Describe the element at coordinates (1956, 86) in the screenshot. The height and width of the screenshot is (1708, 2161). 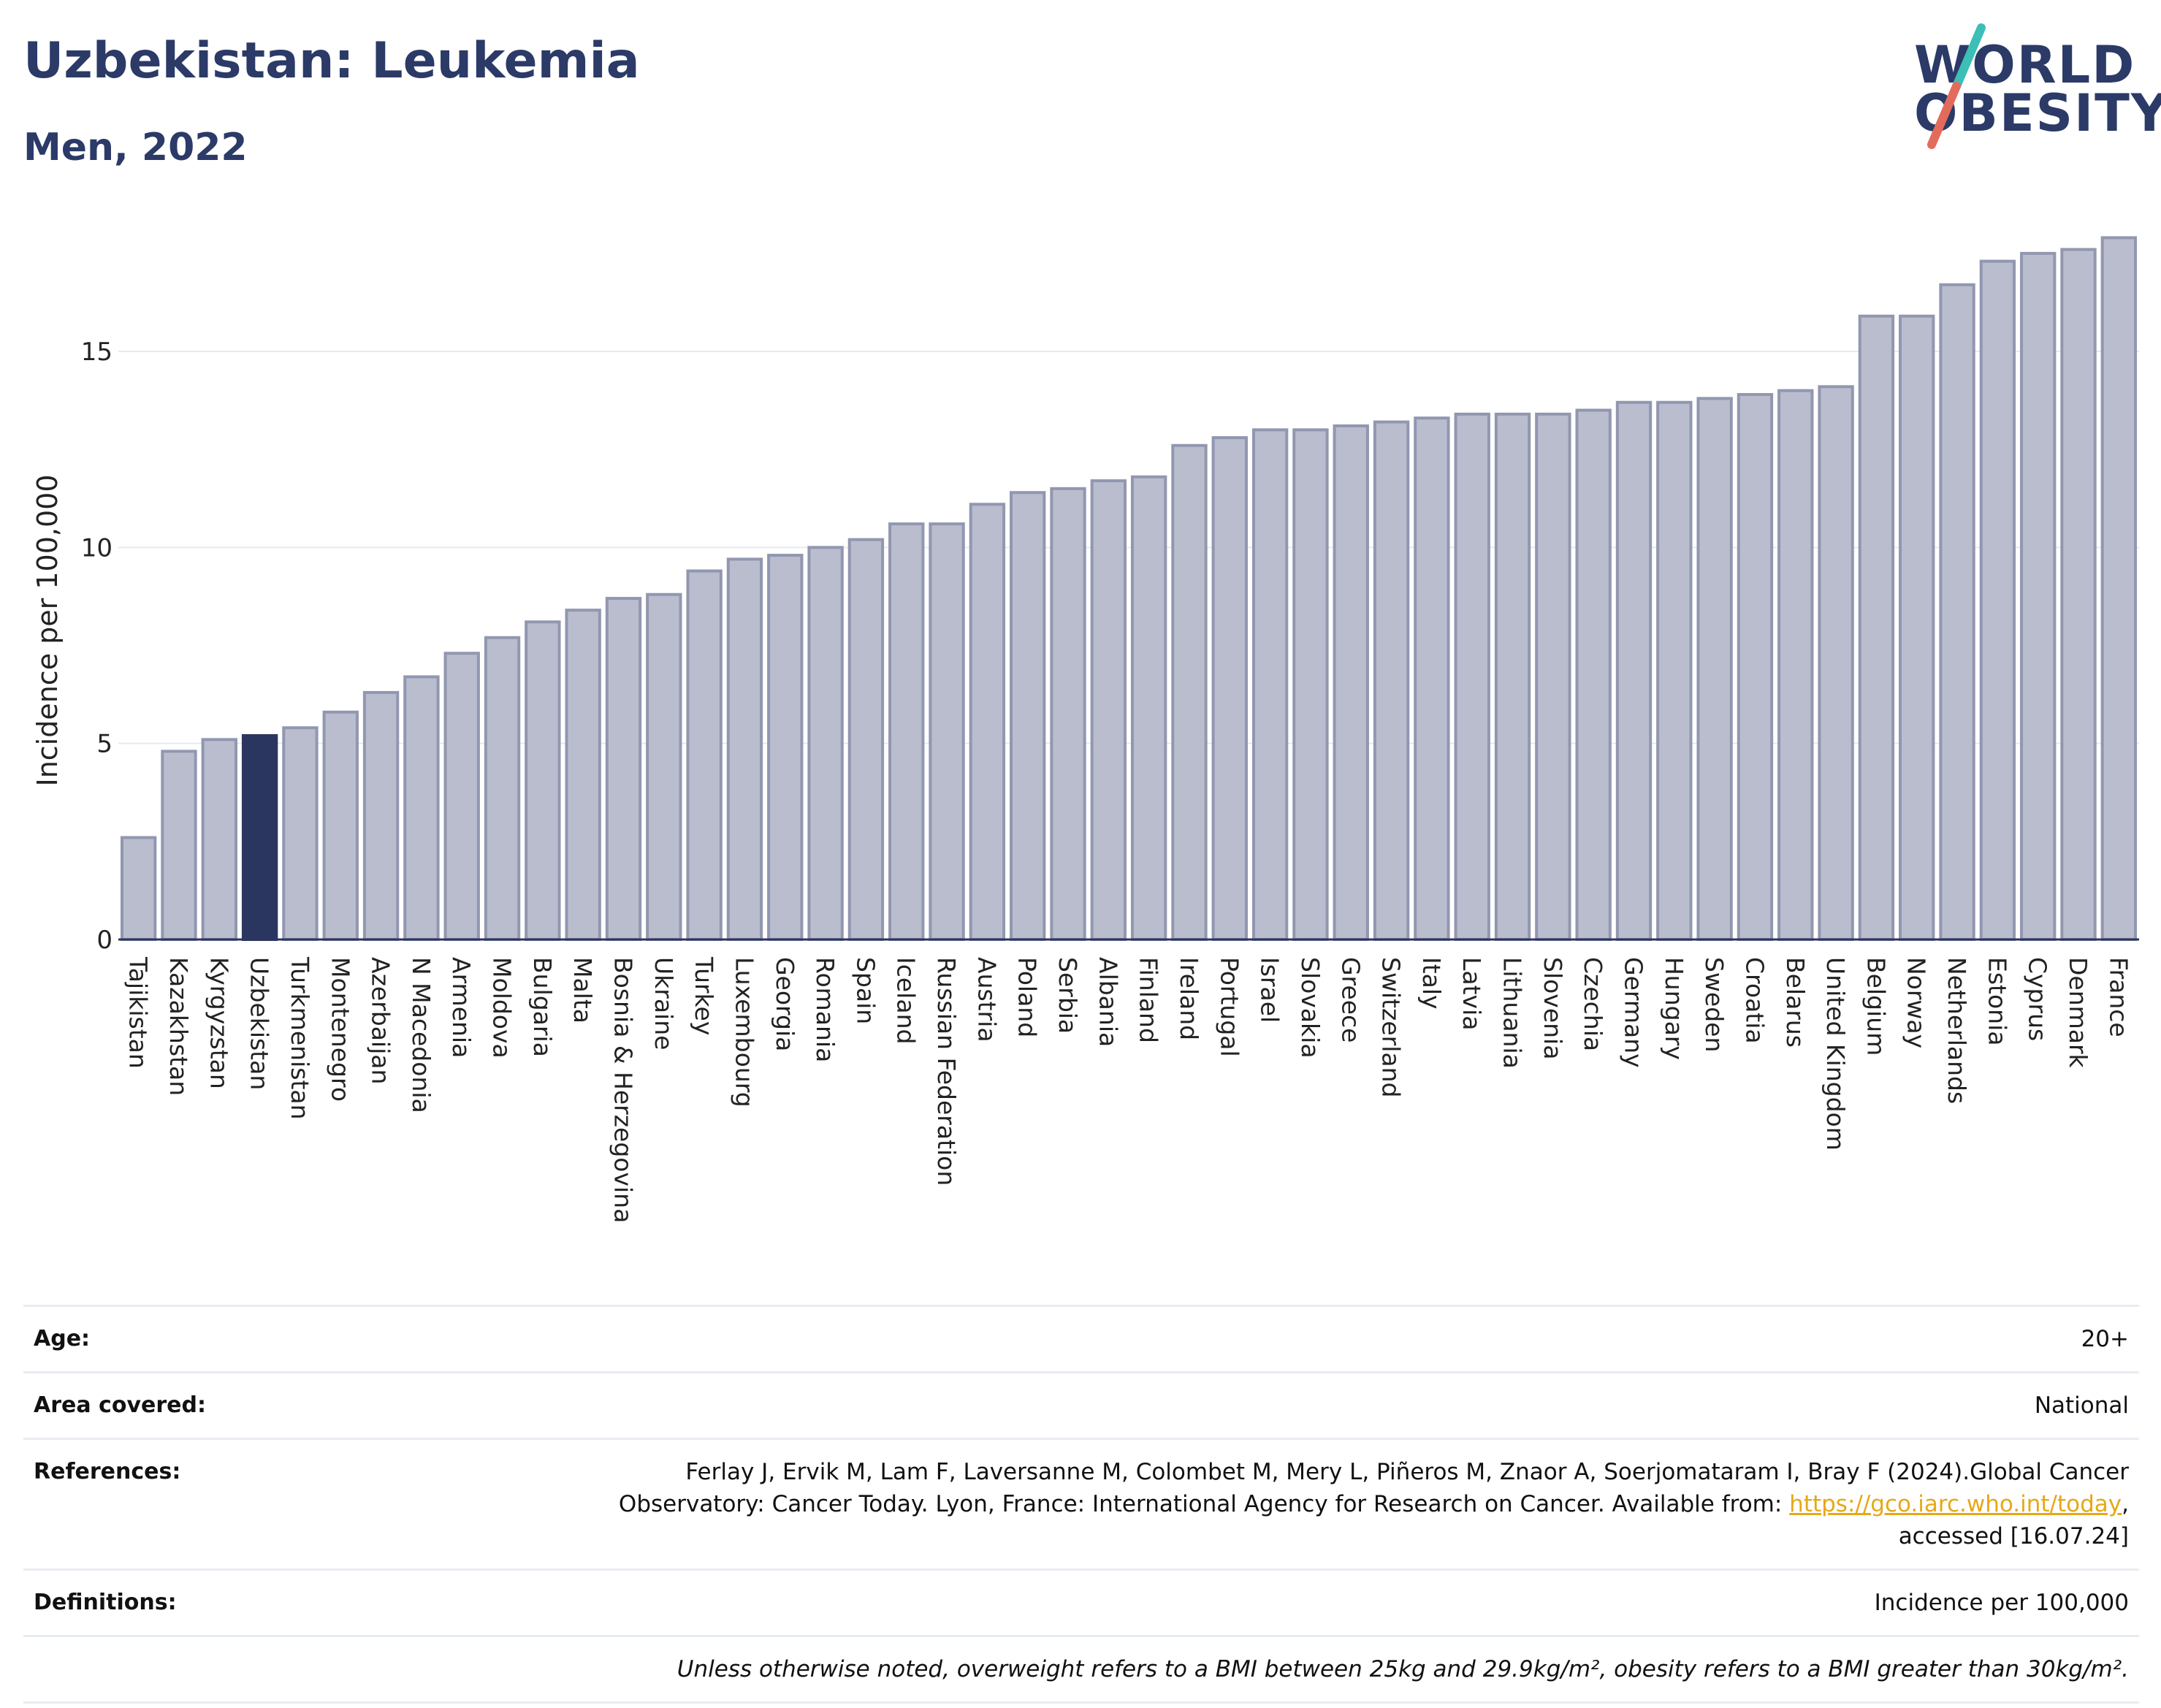
I see `logo-slash-icon` at that location.